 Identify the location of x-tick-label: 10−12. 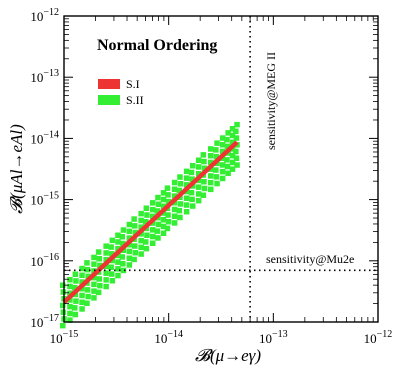
(378, 337).